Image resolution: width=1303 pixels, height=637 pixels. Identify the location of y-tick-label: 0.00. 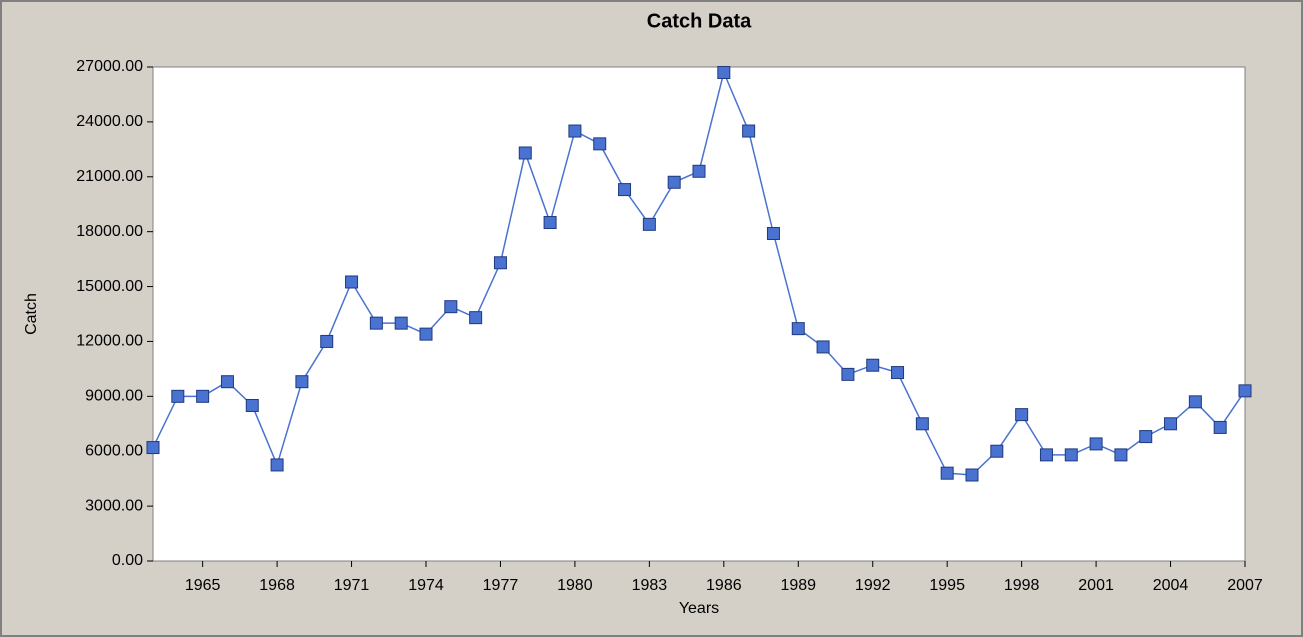
(127, 560).